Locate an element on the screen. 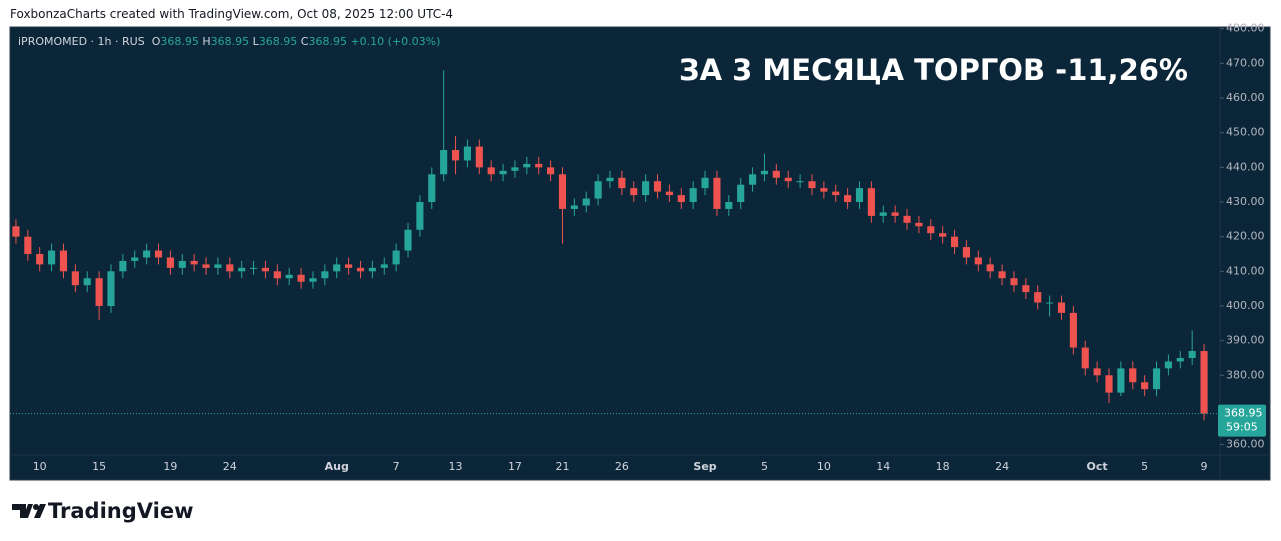 This screenshot has height=541, width=1281. x-tick-label: 10 is located at coordinates (824, 466).